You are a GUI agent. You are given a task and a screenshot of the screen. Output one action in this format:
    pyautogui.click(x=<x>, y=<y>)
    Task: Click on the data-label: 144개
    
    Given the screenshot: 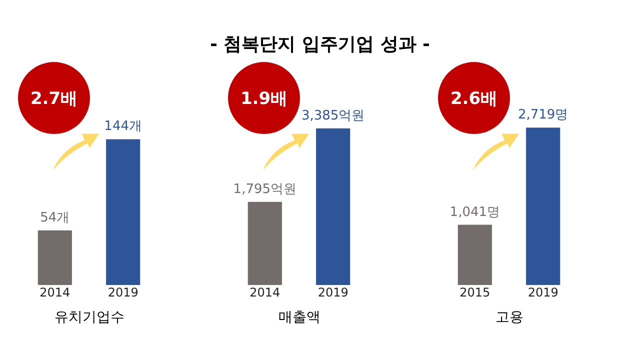 What is the action you would take?
    pyautogui.click(x=123, y=126)
    